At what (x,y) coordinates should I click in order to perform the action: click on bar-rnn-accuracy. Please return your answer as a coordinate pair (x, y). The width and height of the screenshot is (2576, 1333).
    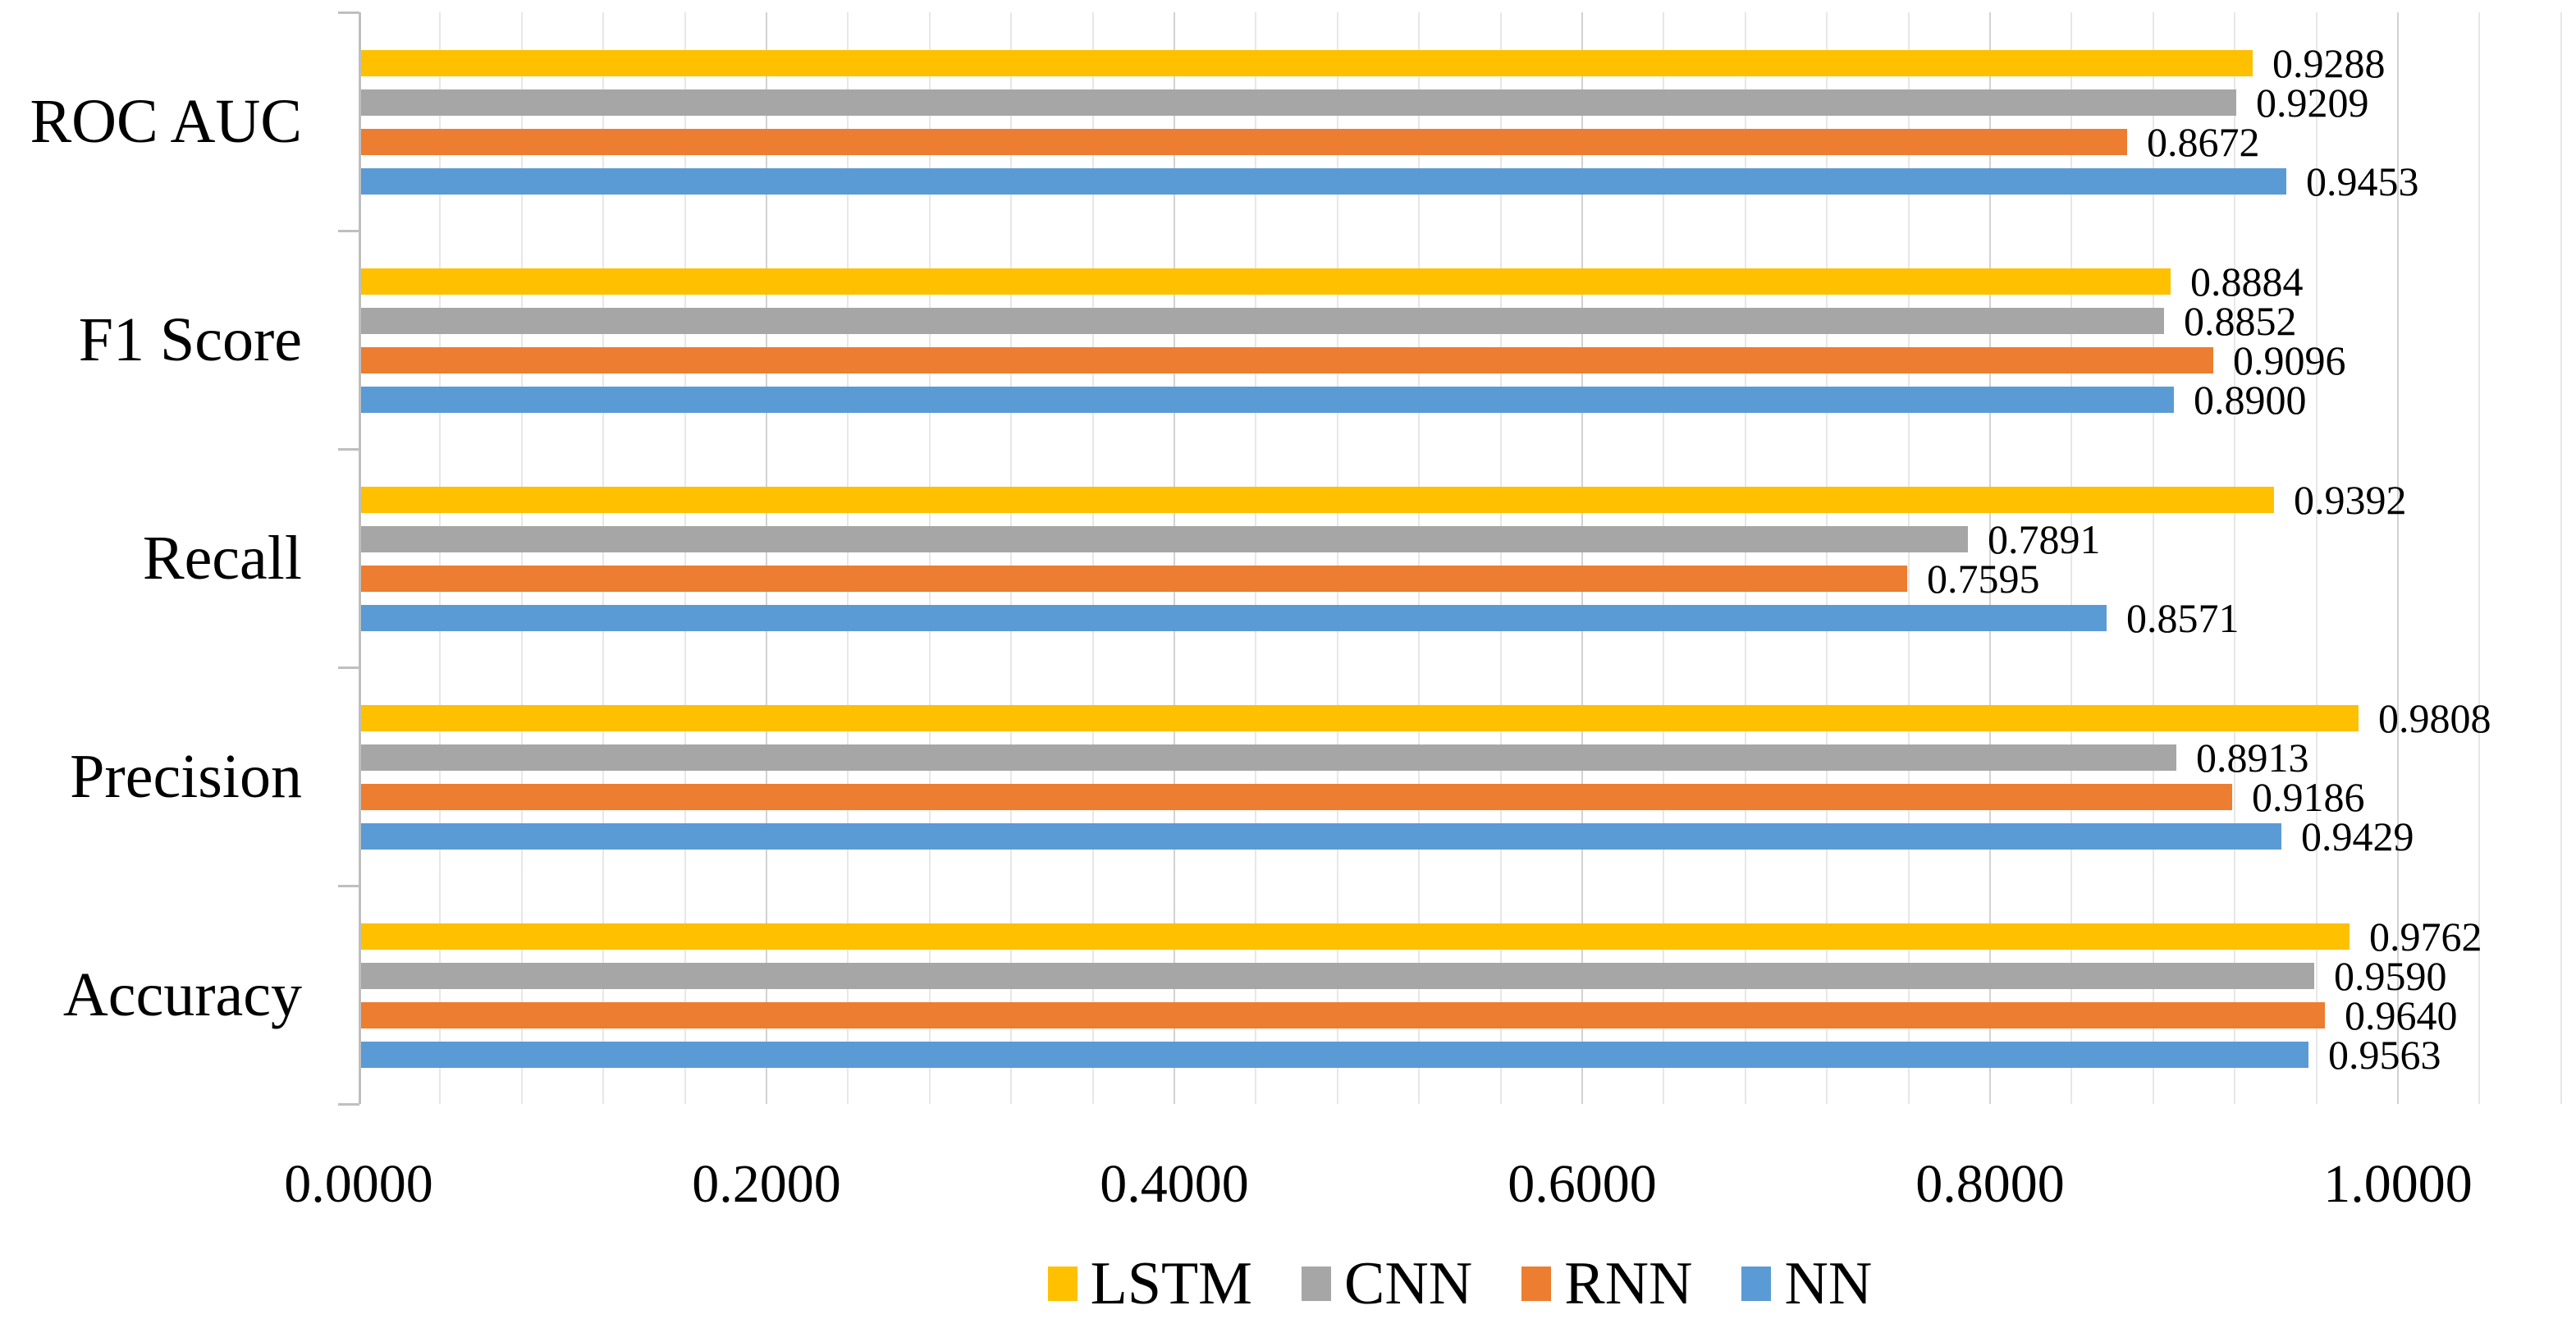
    Looking at the image, I should click on (1342, 1015).